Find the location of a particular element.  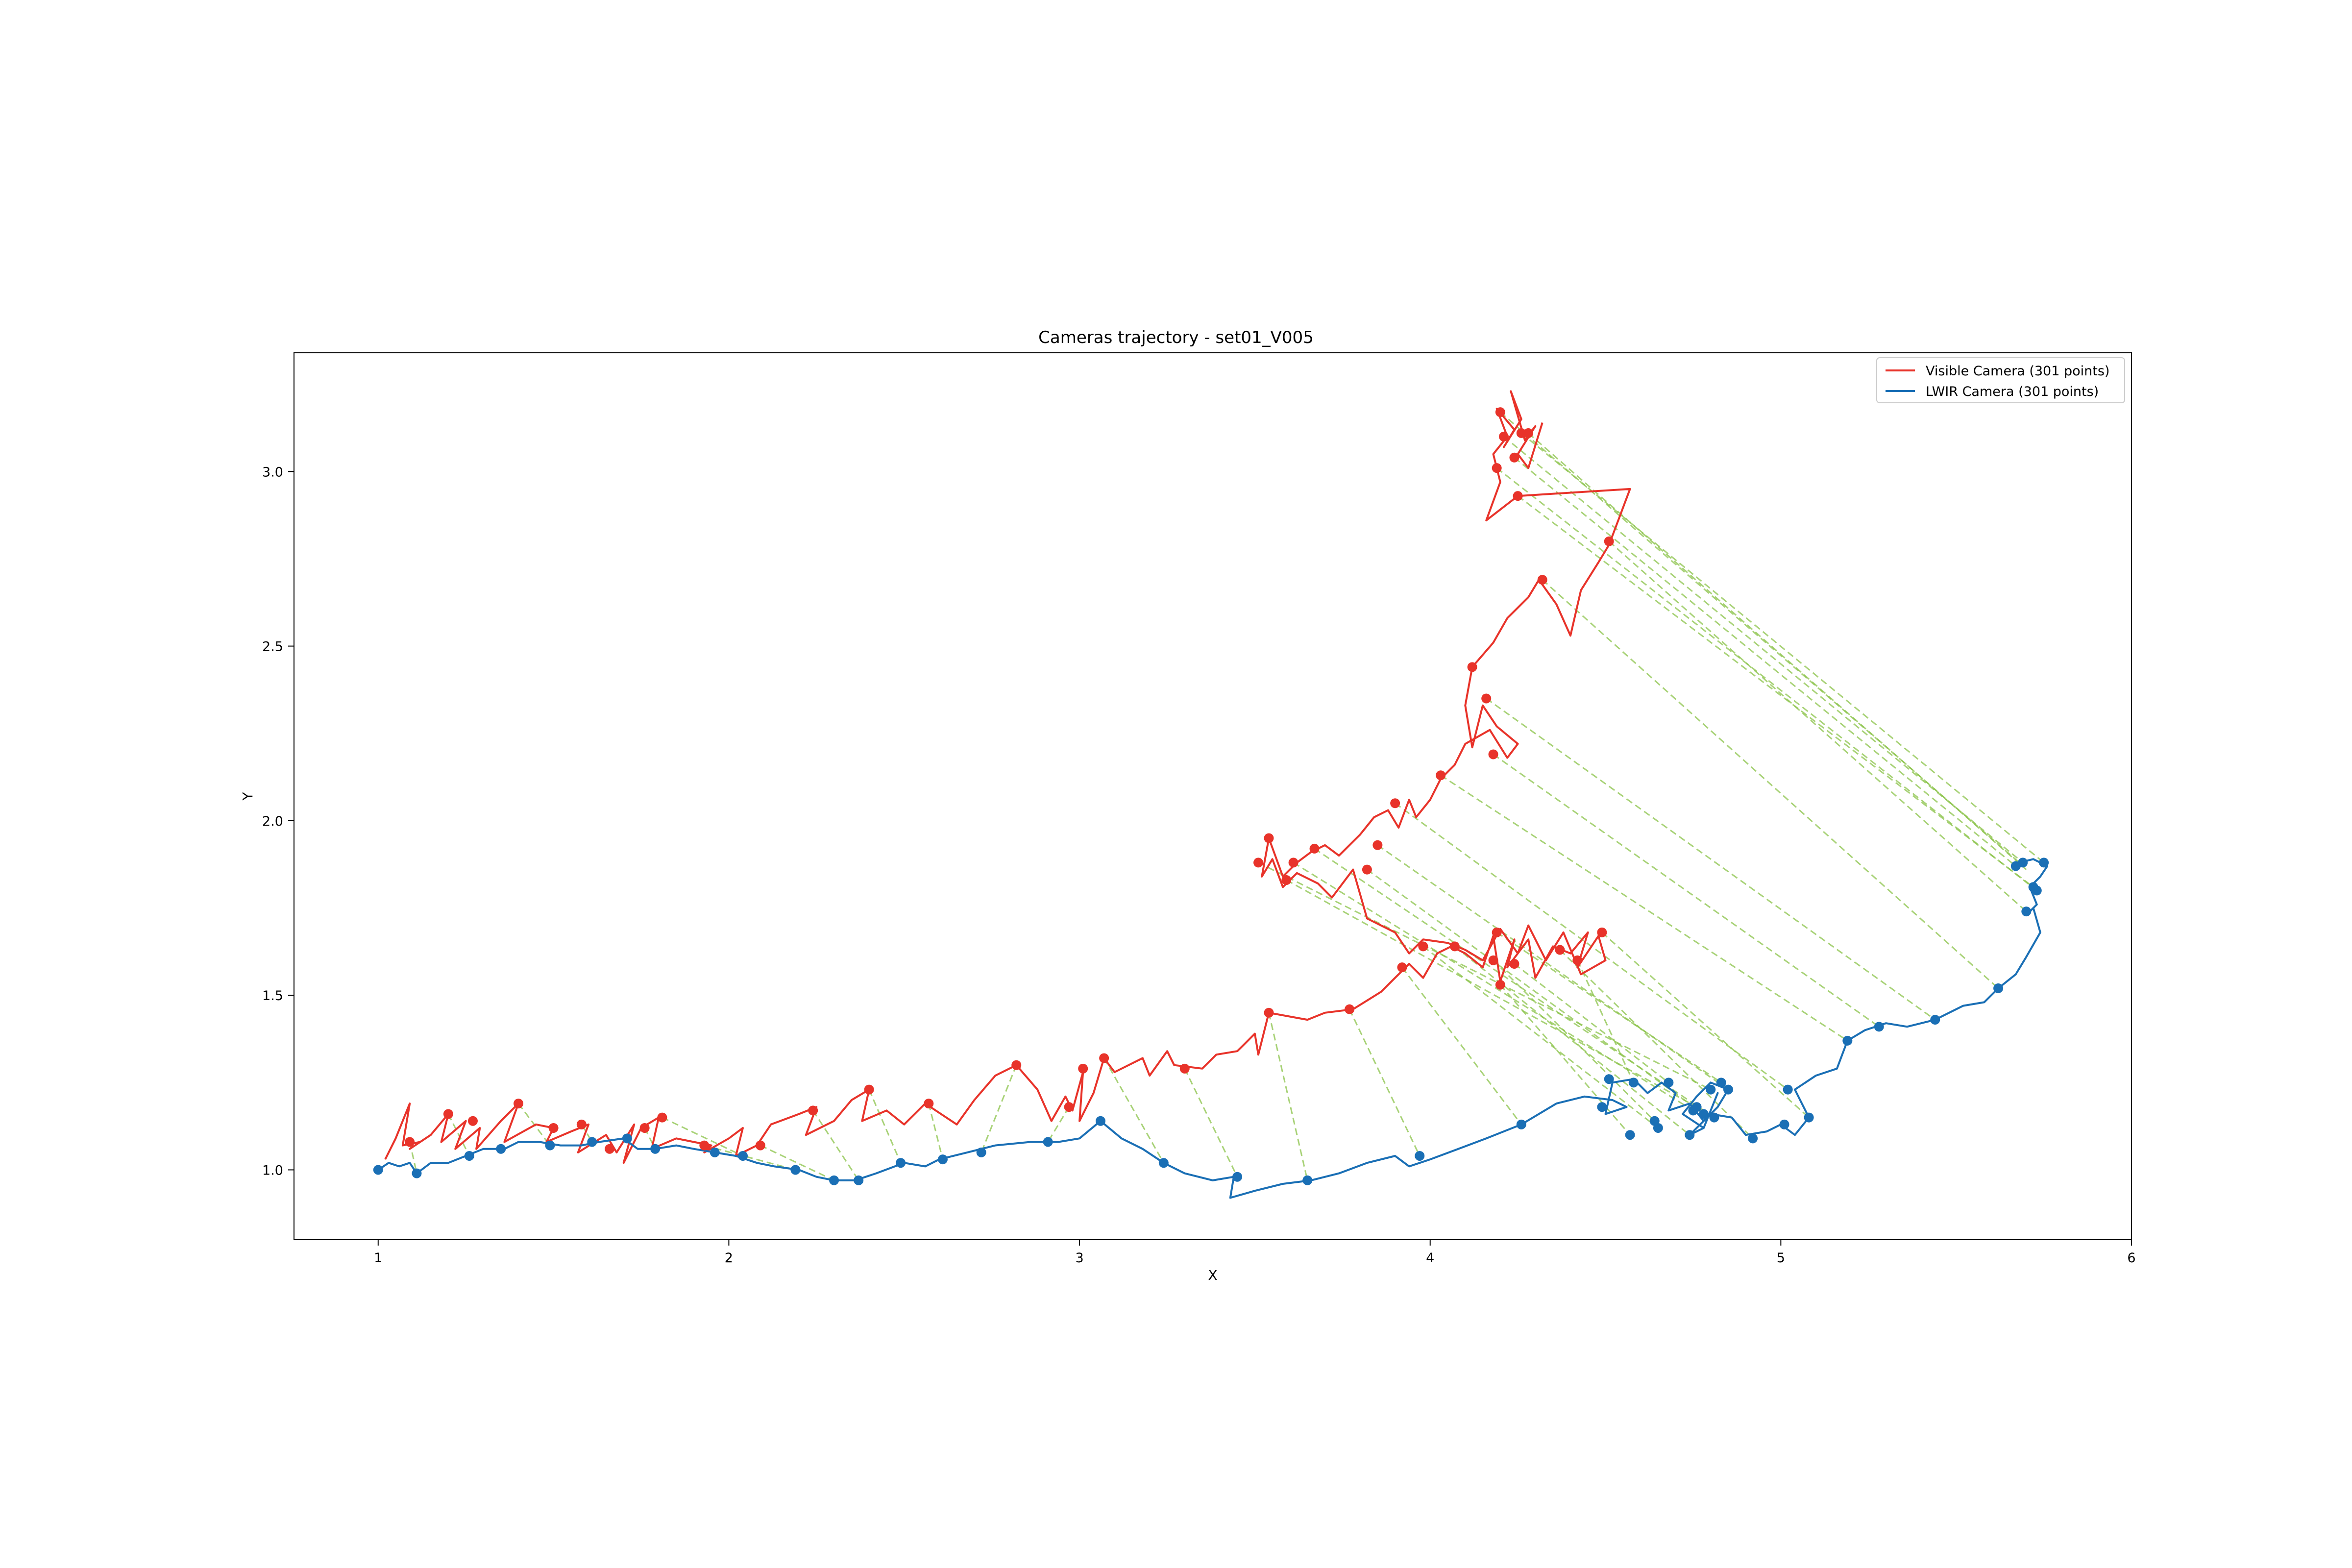

chart-title: Cameras trajectory - set01_V005 is located at coordinates (1176, 337).